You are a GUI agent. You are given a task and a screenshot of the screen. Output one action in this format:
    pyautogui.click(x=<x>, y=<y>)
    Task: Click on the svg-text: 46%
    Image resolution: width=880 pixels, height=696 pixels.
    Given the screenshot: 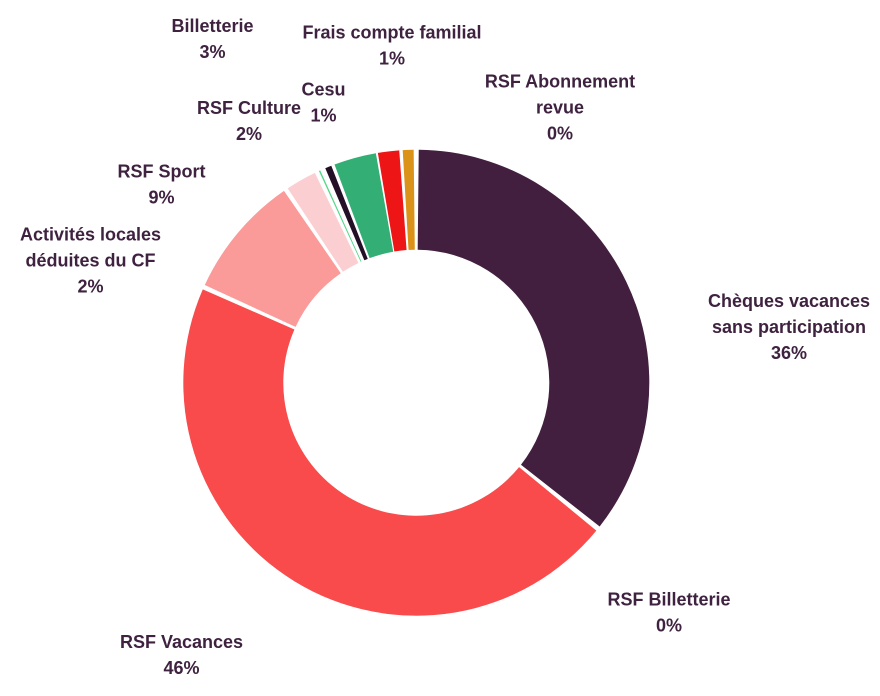 What is the action you would take?
    pyautogui.click(x=181, y=668)
    